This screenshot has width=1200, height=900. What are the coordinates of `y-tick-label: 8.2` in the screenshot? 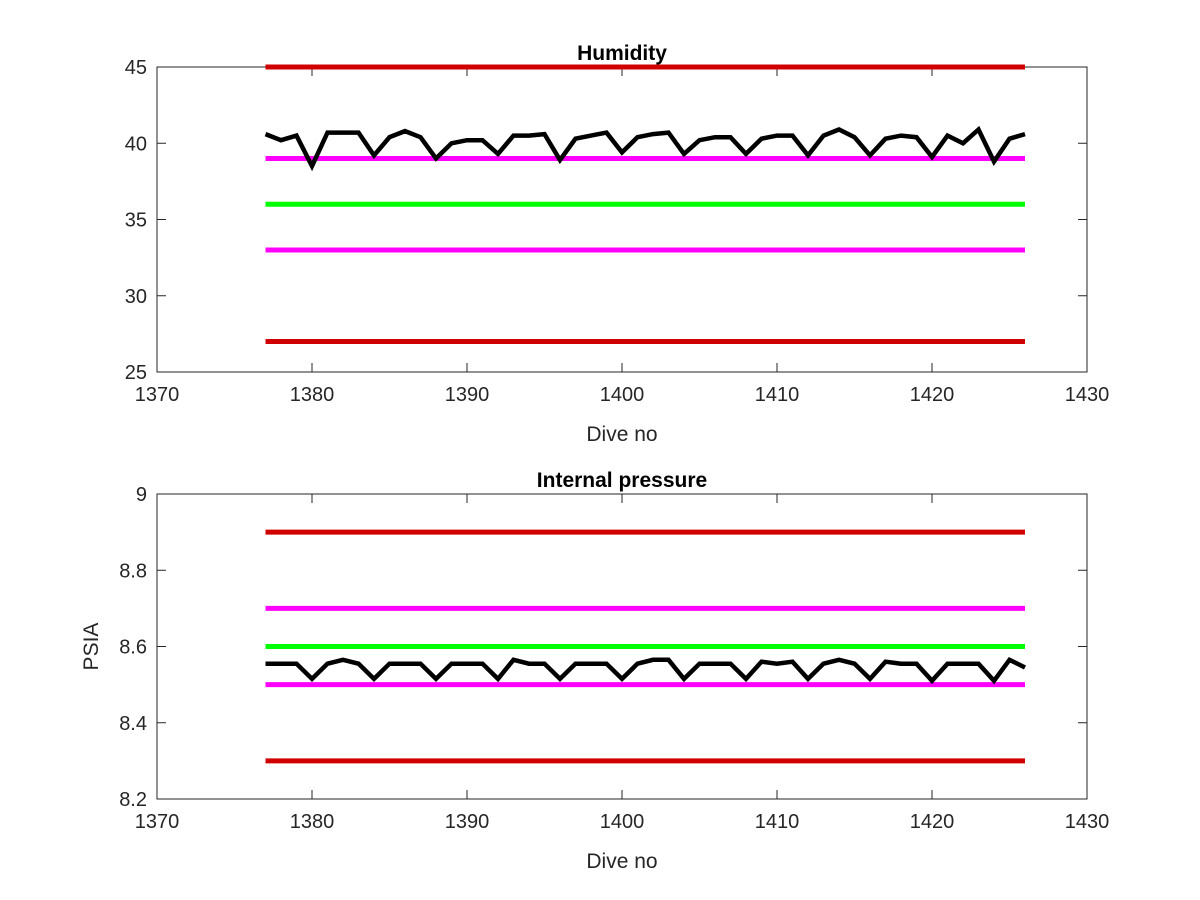 It's located at (133, 800).